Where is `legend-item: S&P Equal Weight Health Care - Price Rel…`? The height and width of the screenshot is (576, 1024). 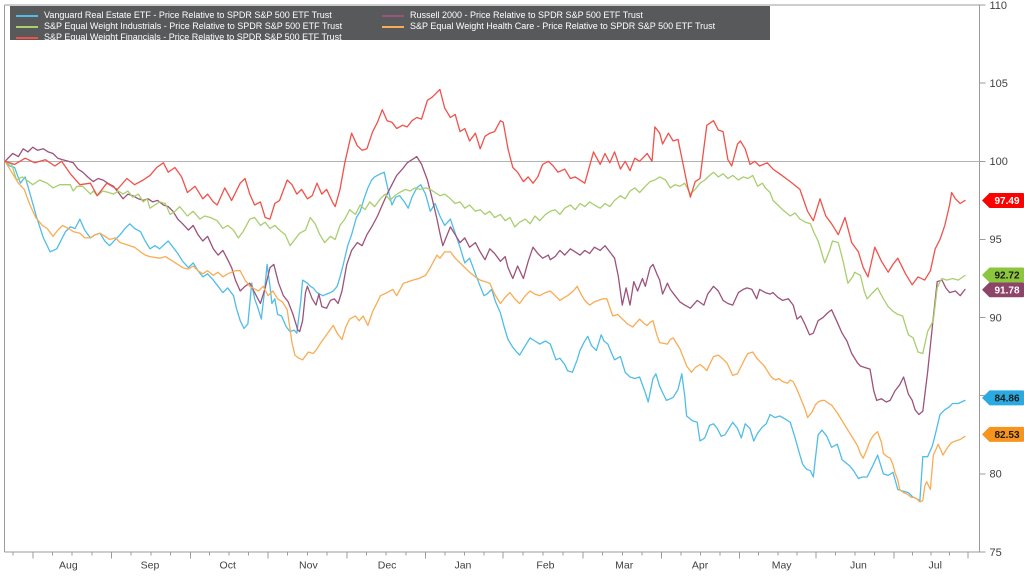 legend-item: S&P Equal Weight Health Care - Price Rel… is located at coordinates (548, 26).